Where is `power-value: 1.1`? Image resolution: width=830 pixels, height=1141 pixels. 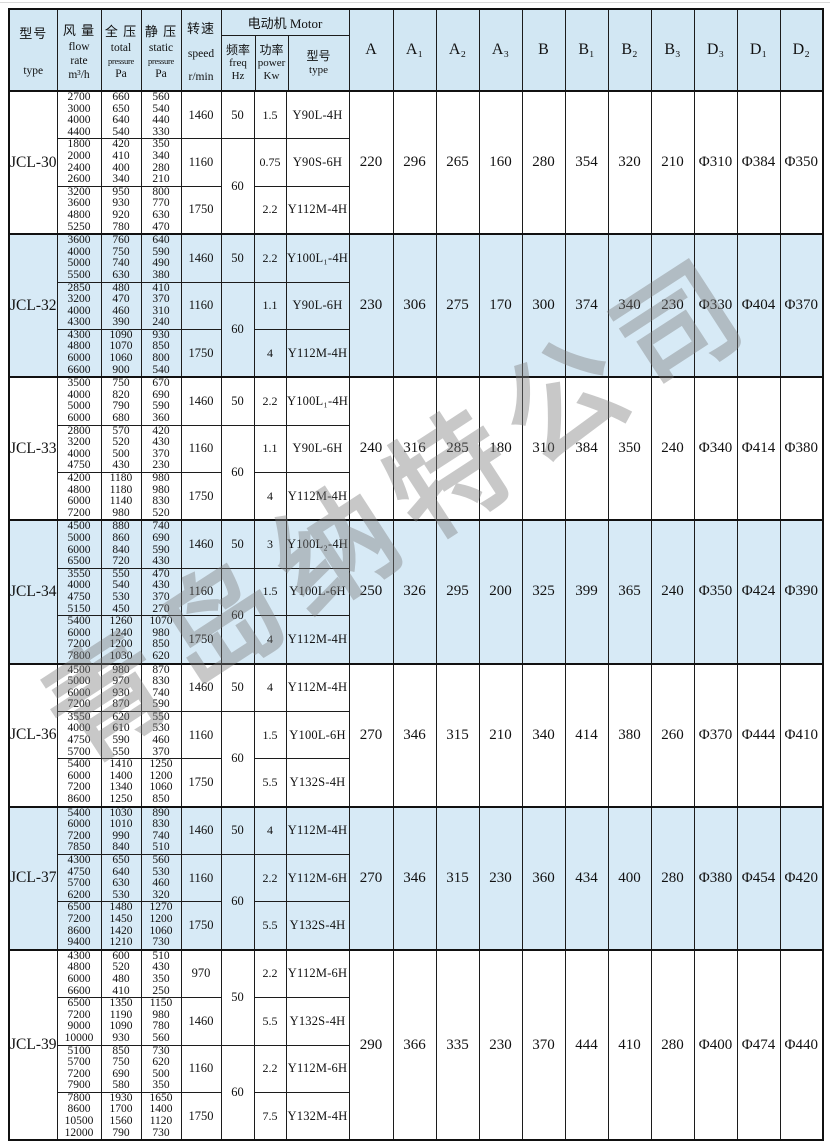 power-value: 1.1 is located at coordinates (270, 449).